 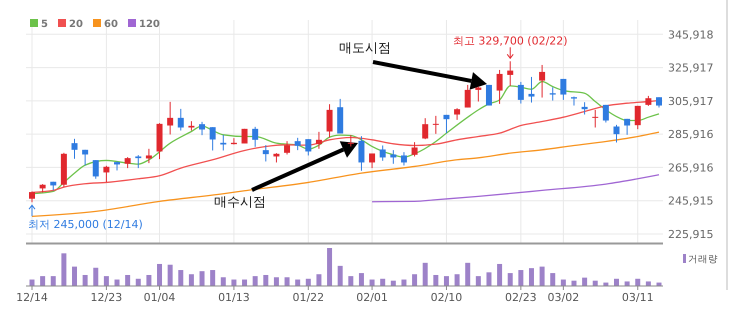 What do you see at coordinates (691, 234) in the screenshot?
I see `y-tick-label: 225,915` at bounding box center [691, 234].